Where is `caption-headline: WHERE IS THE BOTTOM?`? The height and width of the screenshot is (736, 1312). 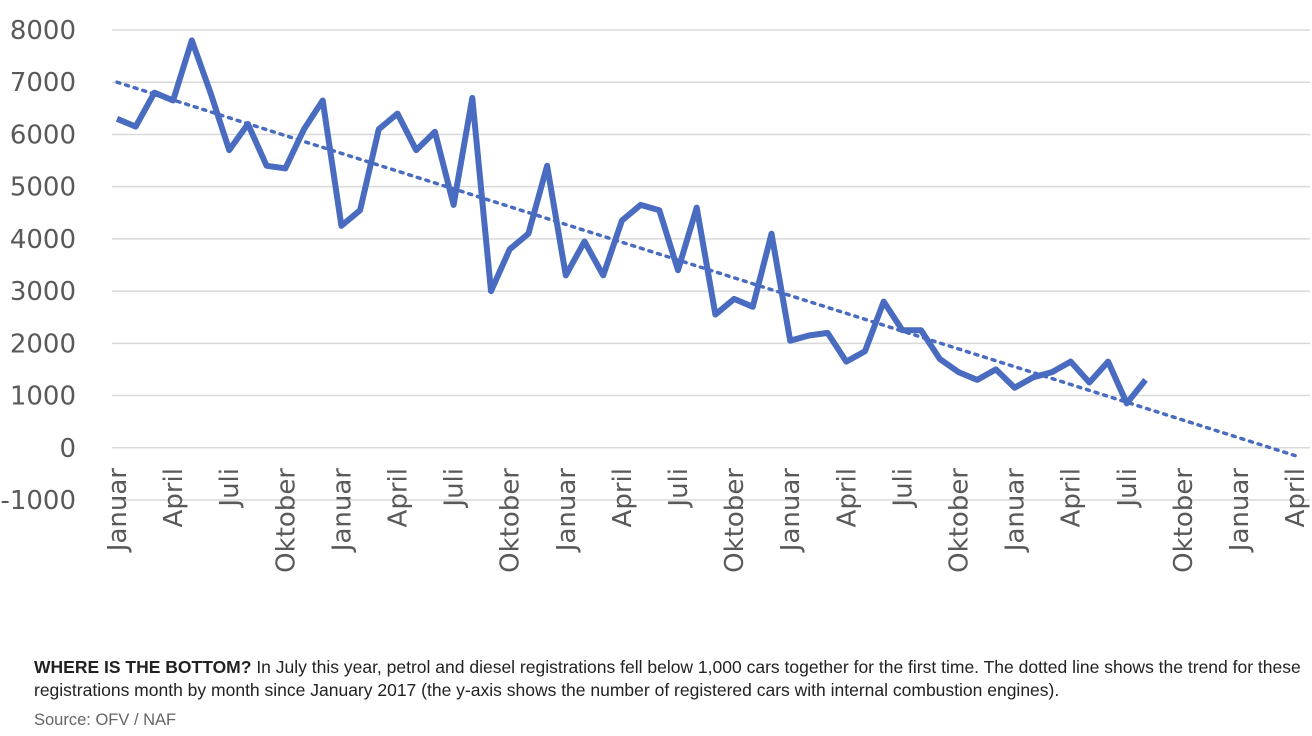
caption-headline: WHERE IS THE BOTTOM? is located at coordinates (143, 667).